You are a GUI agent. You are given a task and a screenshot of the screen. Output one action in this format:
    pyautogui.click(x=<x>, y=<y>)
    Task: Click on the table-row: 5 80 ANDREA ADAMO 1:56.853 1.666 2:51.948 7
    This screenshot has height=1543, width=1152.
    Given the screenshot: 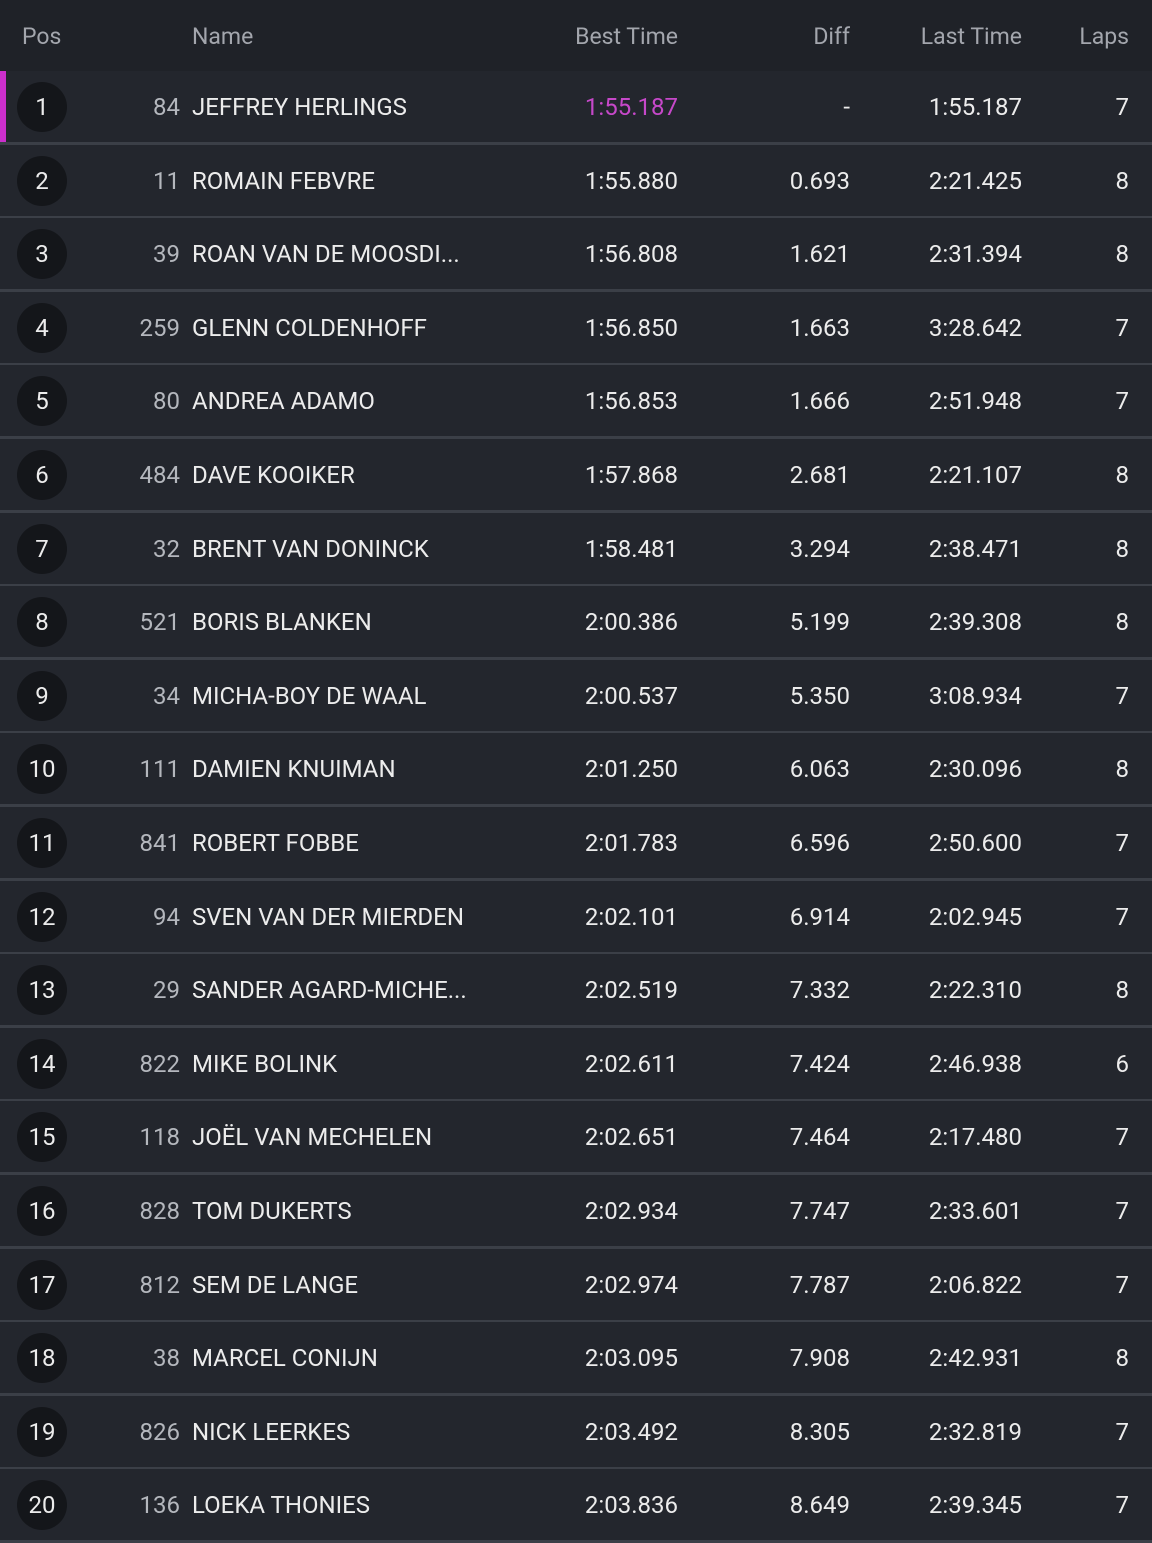 What is the action you would take?
    pyautogui.click(x=576, y=402)
    